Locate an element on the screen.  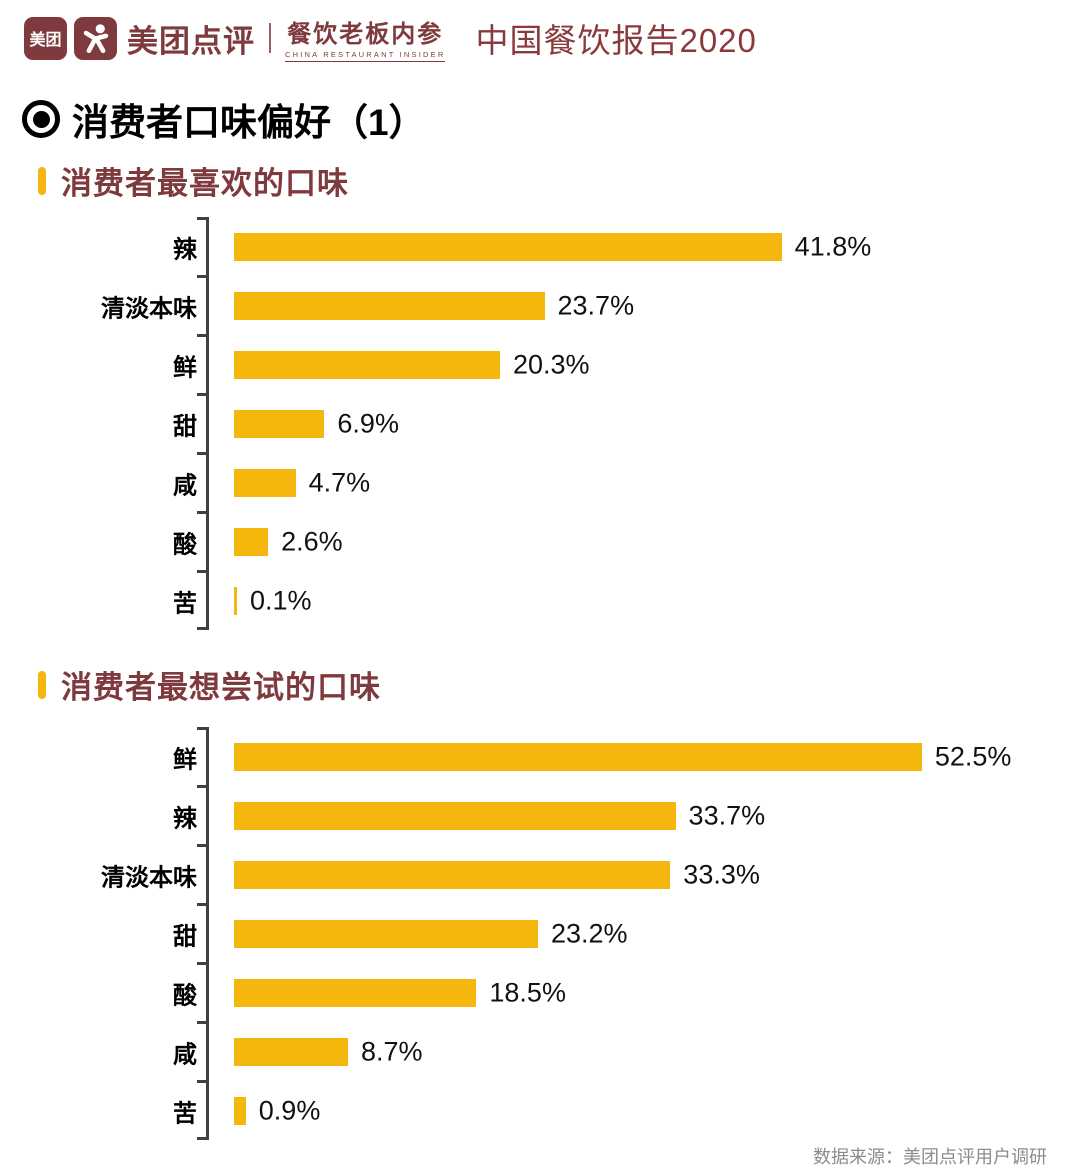
bullseye-dot is located at coordinates (41, 119).